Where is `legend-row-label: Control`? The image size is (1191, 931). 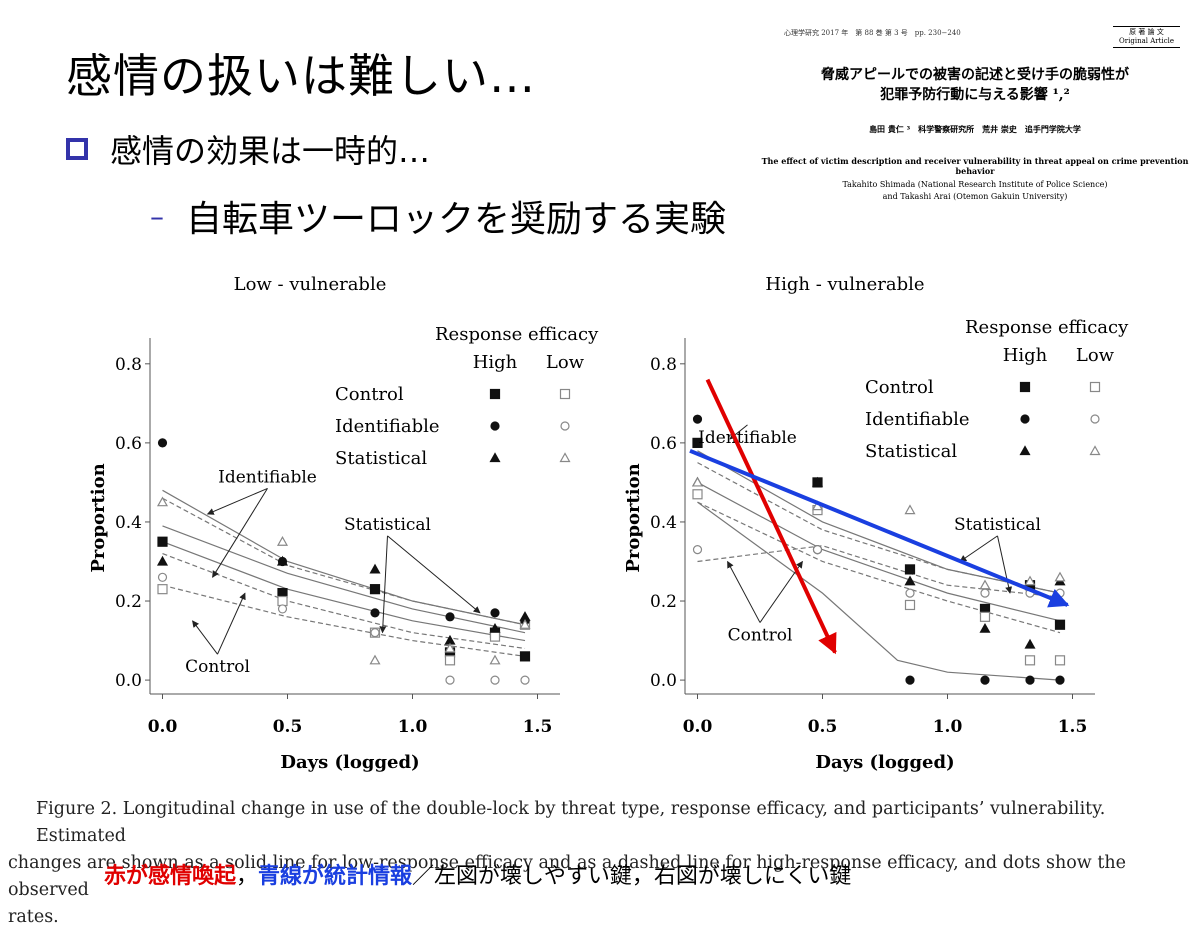
legend-row-label: Control is located at coordinates (899, 387).